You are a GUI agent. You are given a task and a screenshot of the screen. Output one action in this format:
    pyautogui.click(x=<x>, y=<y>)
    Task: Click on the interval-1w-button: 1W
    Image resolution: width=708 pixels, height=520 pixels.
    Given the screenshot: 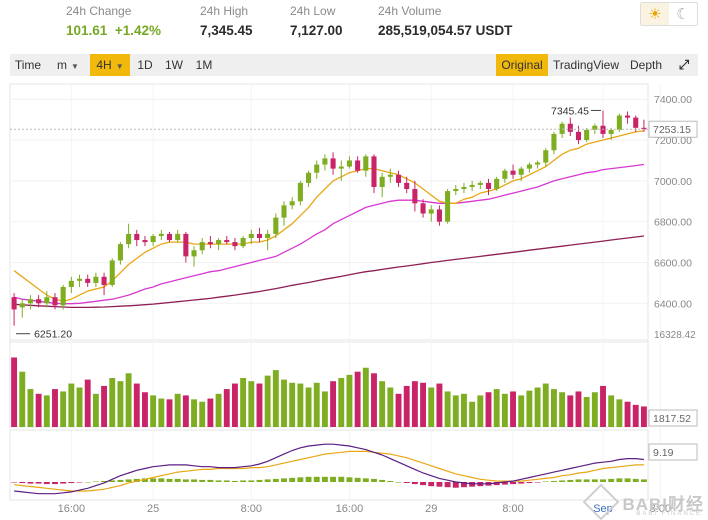 What is the action you would take?
    pyautogui.click(x=174, y=65)
    